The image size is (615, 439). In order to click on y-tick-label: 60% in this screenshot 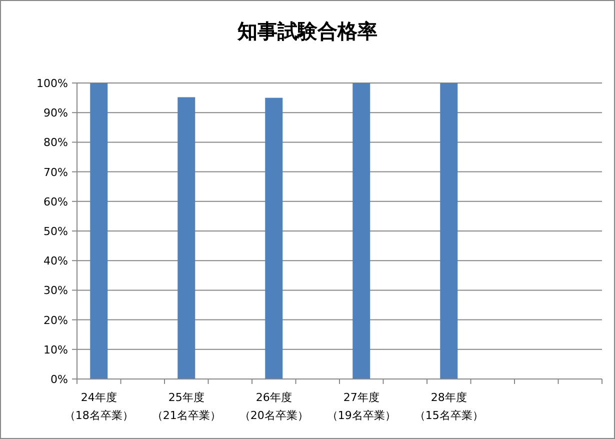, I will do `click(56, 201)`.